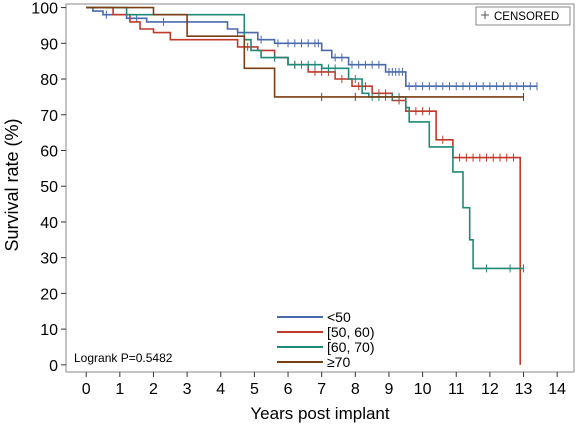 The image size is (584, 427). What do you see at coordinates (119, 389) in the screenshot?
I see `x-tick-label: 1` at bounding box center [119, 389].